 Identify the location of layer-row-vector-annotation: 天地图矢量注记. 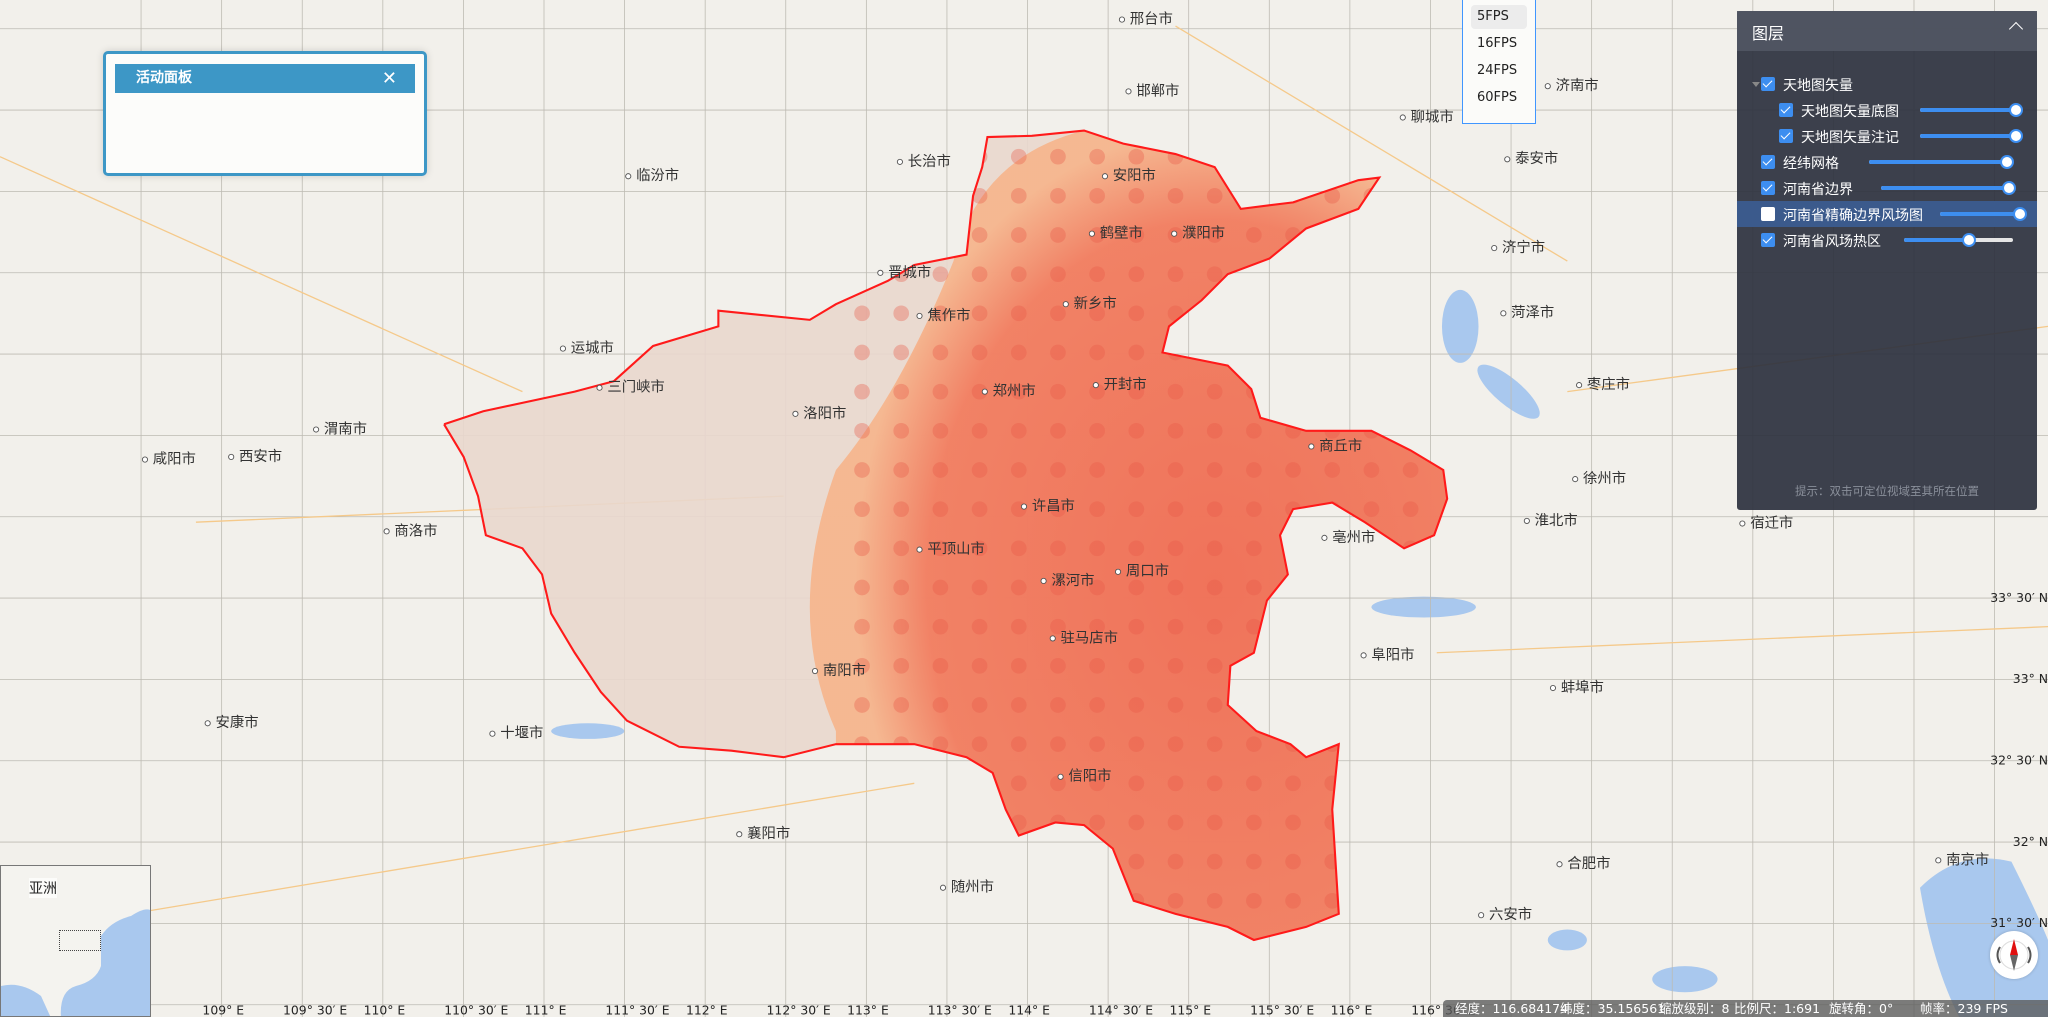
(1887, 136).